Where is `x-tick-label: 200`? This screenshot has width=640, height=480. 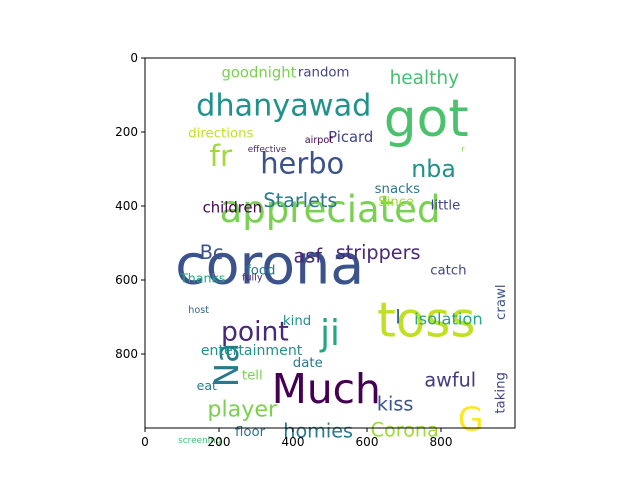 x-tick-label: 200 is located at coordinates (219, 442).